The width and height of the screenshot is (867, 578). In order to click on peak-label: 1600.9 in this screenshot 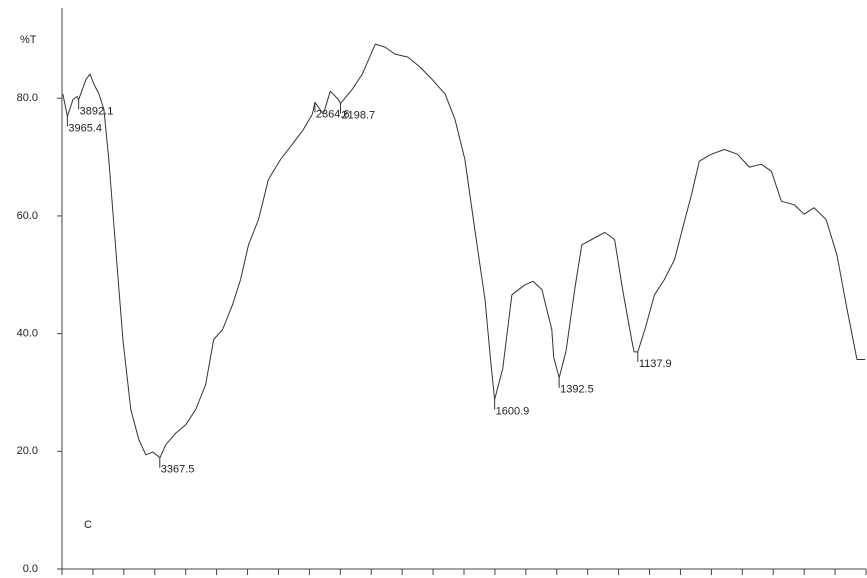, I will do `click(513, 411)`.